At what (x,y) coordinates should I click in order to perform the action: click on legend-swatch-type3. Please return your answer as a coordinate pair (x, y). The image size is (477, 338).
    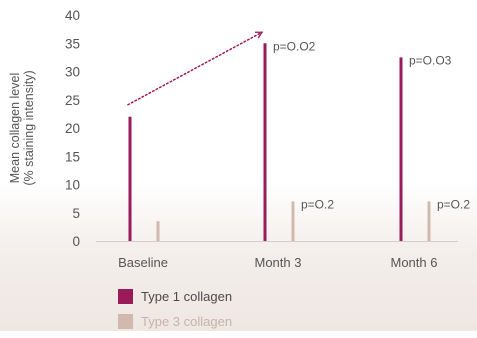
    Looking at the image, I should click on (125, 321).